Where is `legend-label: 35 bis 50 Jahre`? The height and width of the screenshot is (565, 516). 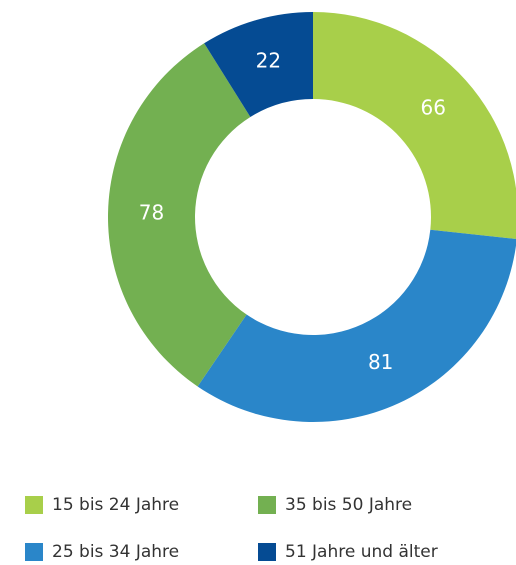
legend-label: 35 bis 50 Jahre is located at coordinates (348, 505).